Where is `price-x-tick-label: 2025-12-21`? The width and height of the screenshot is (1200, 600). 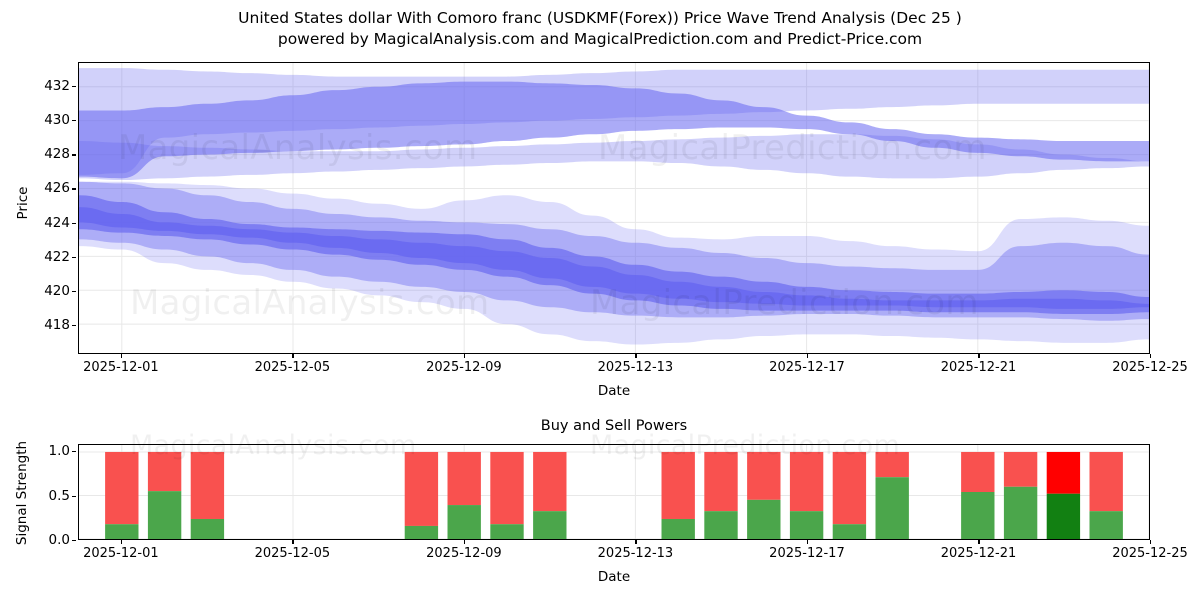 price-x-tick-label: 2025-12-21 is located at coordinates (978, 367).